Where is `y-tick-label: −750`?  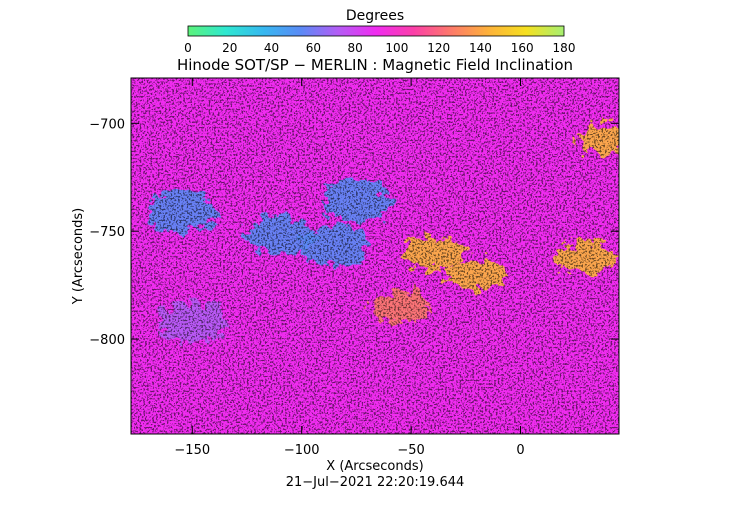 y-tick-label: −750 is located at coordinates (107, 232).